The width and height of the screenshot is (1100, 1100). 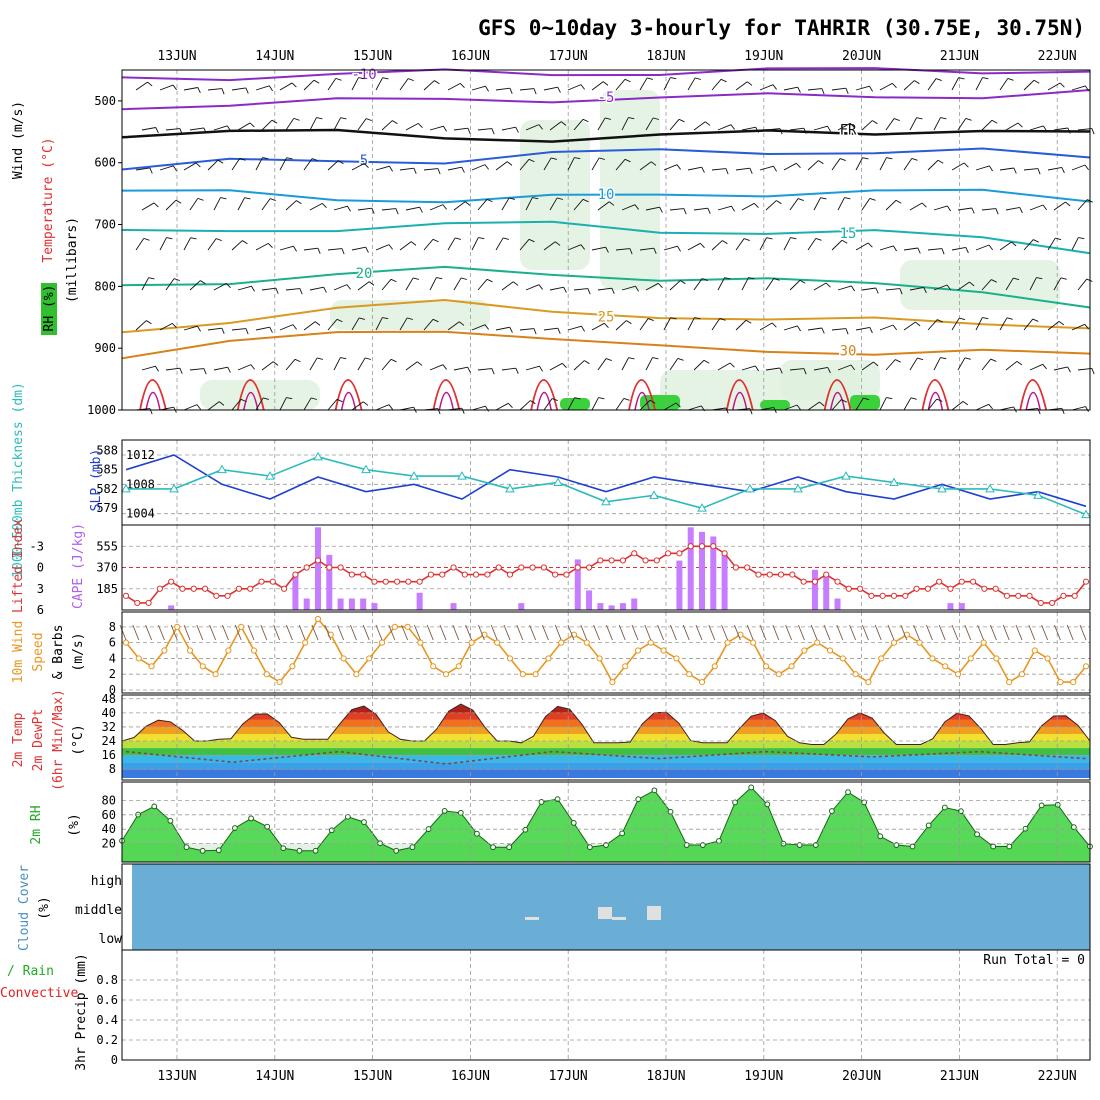 What do you see at coordinates (105, 101) in the screenshot?
I see `pressure-tick-label: 500` at bounding box center [105, 101].